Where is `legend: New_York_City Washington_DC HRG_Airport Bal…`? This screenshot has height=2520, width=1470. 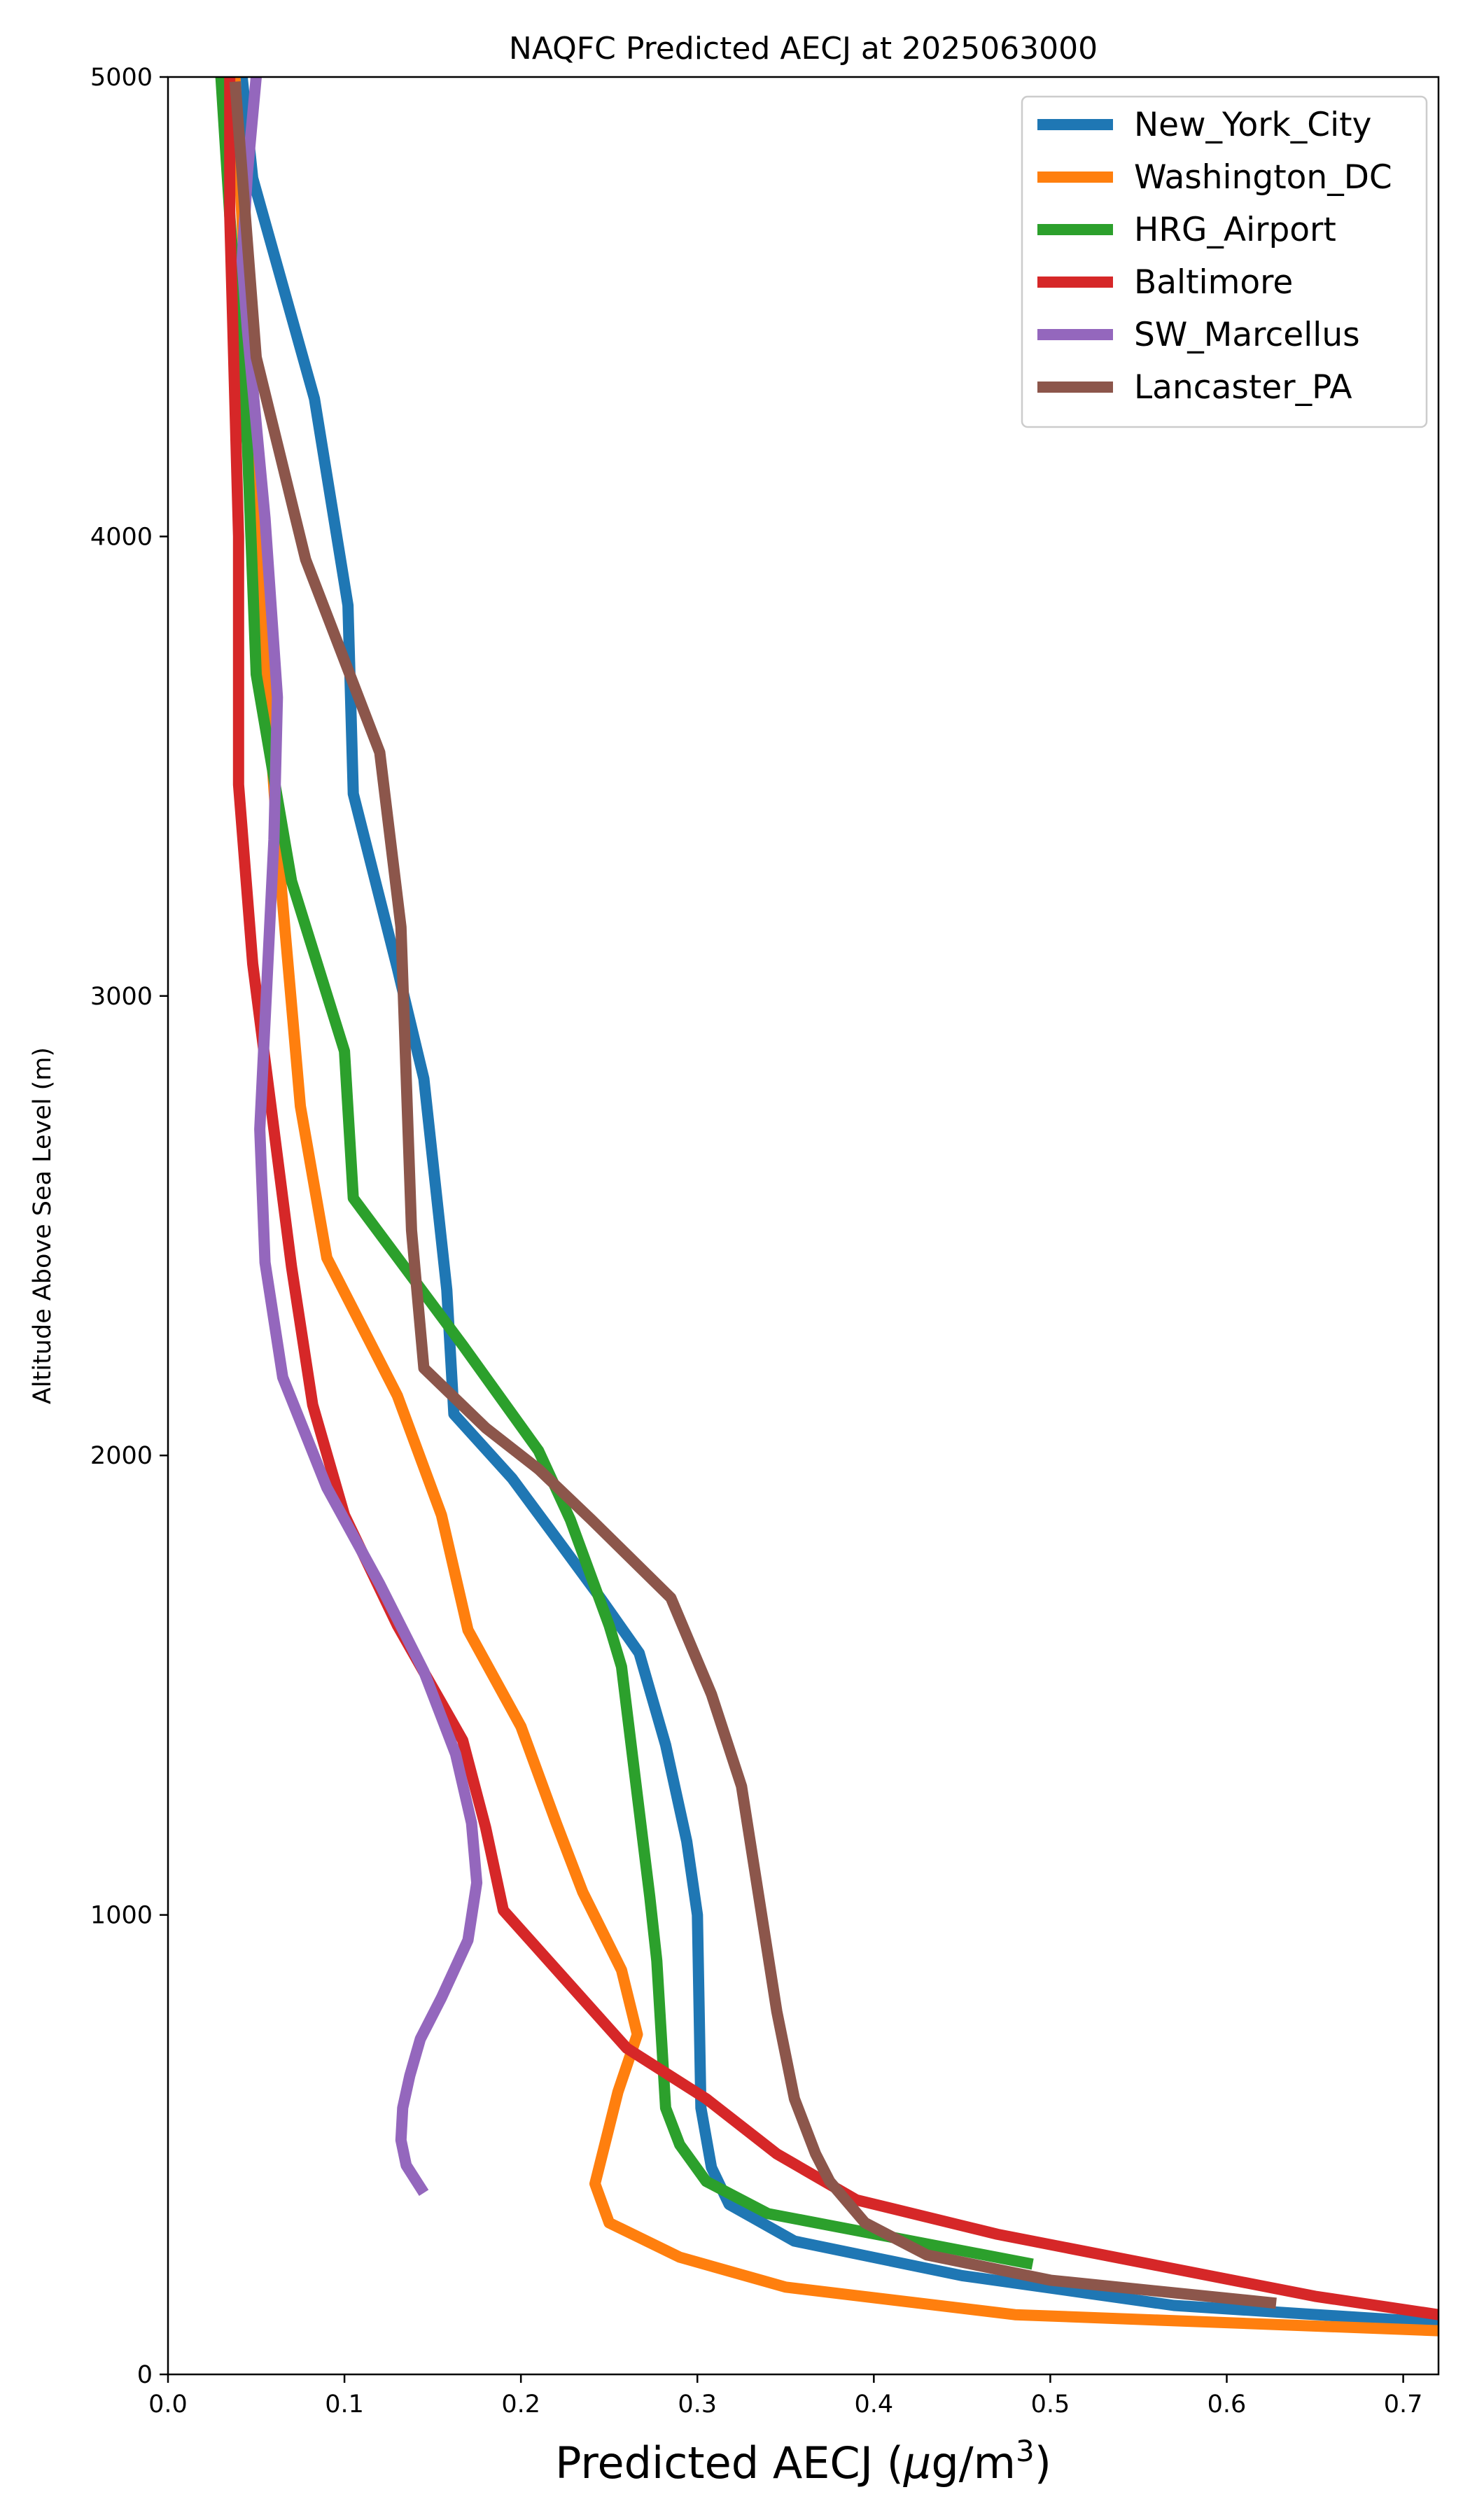
legend: New_York_City Washington_DC HRG_Airport Bal… is located at coordinates (1224, 261).